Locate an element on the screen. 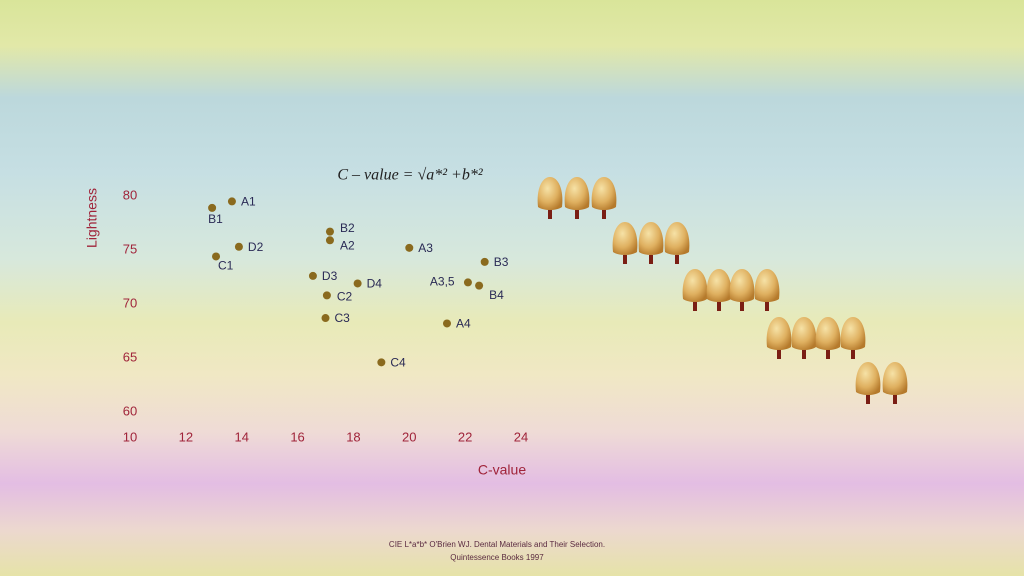 The width and height of the screenshot is (1024, 581). source: Quintessence Books 1997 is located at coordinates (497, 557).